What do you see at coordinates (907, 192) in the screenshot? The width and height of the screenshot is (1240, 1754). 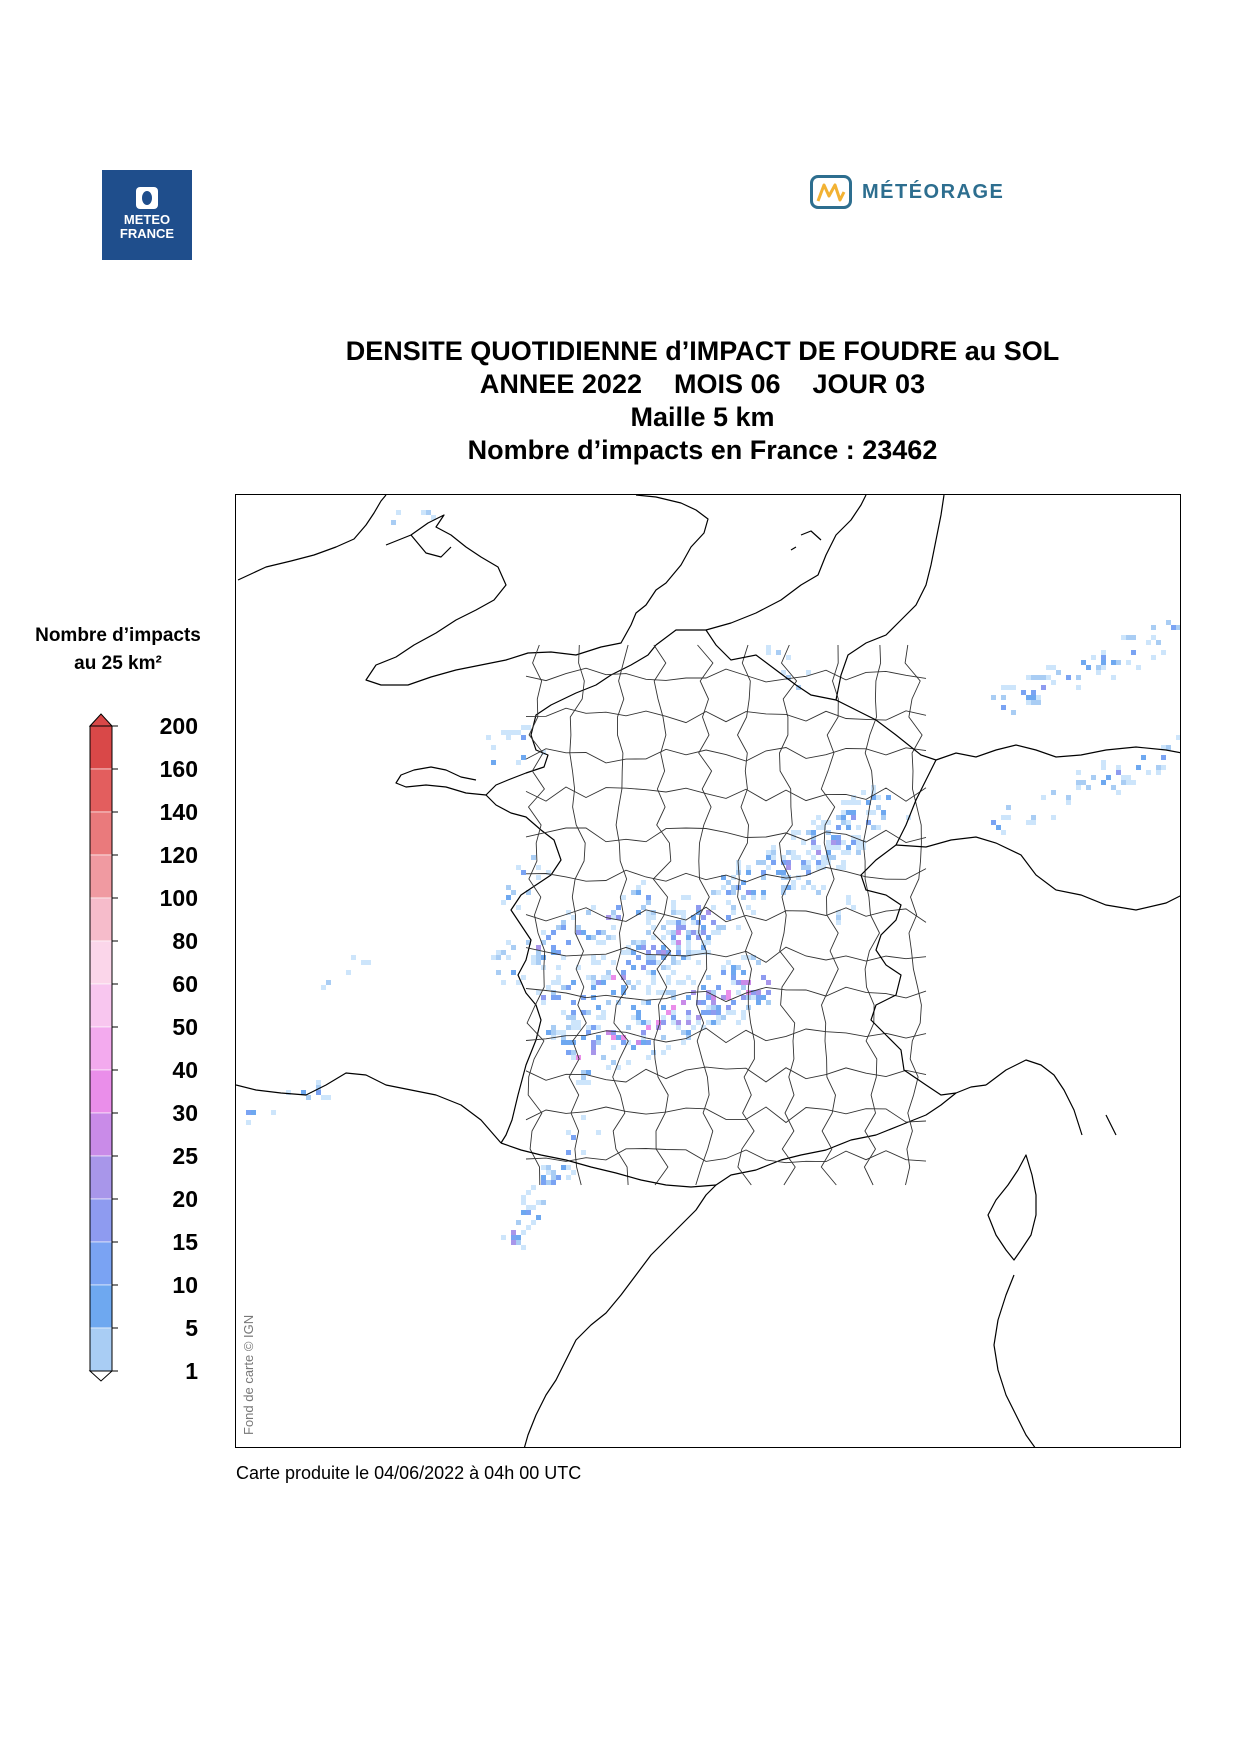 I see `meteorage-logo: MÉTÉORAGE` at bounding box center [907, 192].